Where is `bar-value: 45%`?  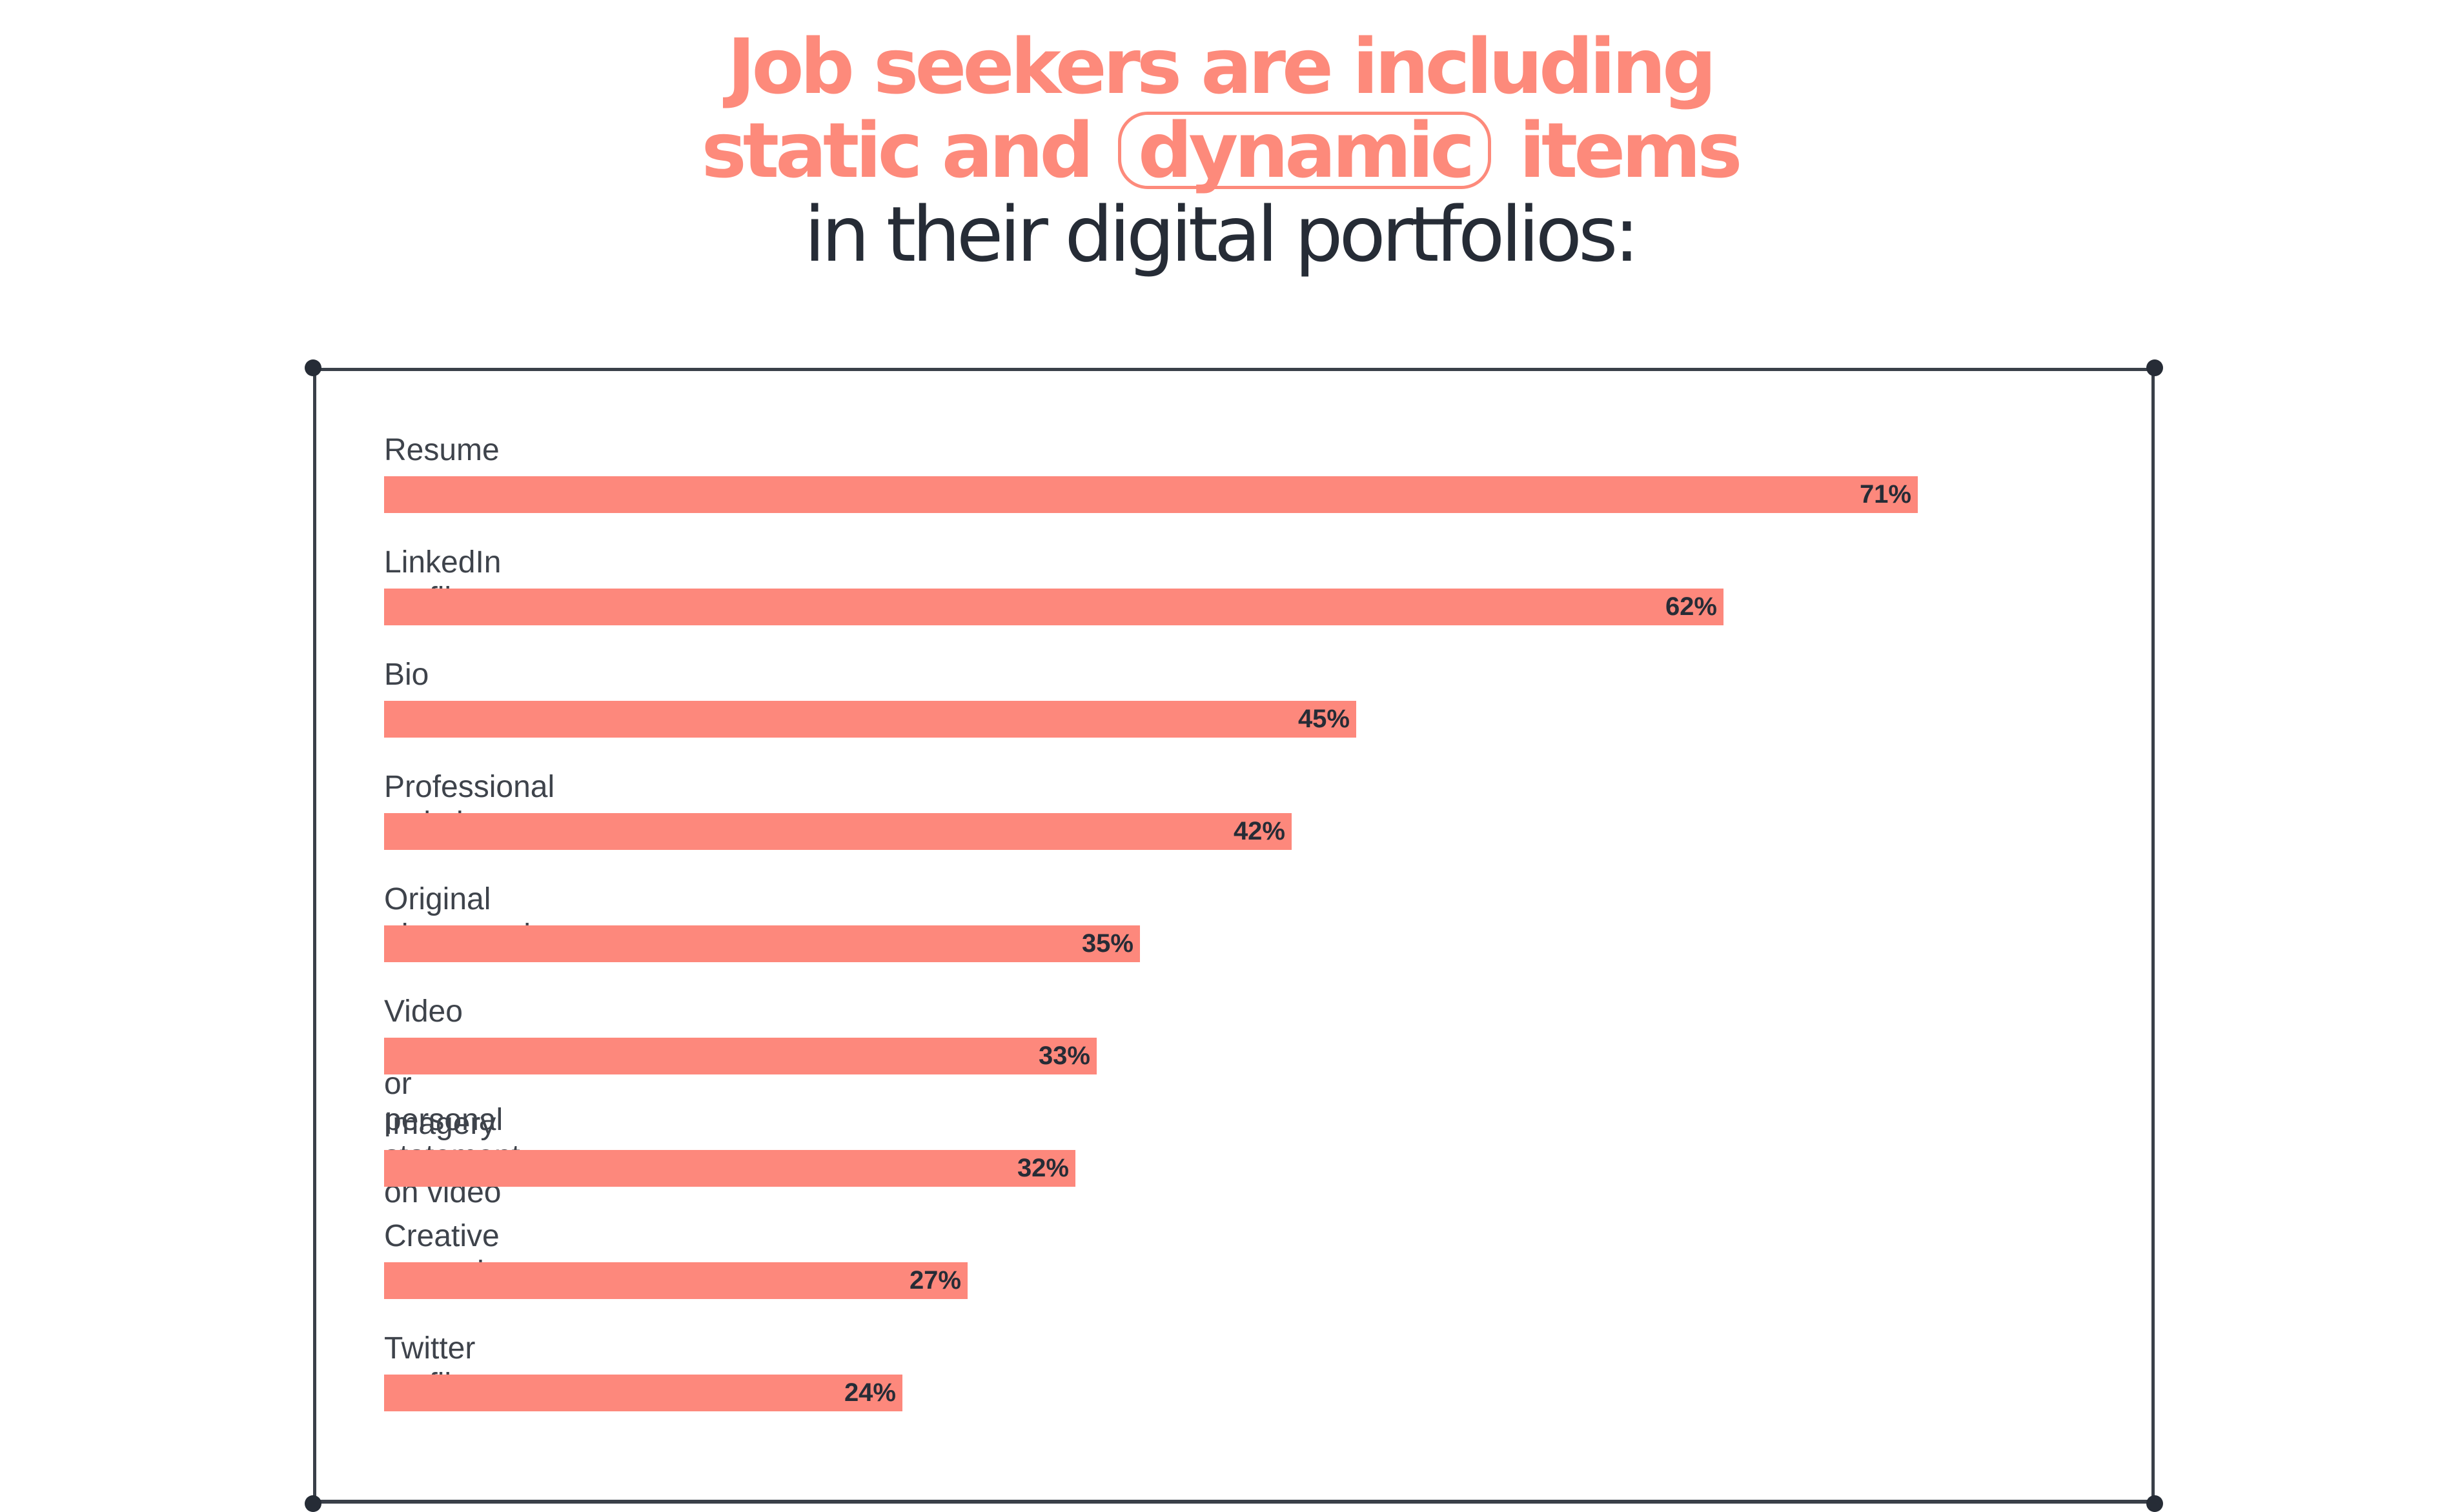
bar-value: 45% is located at coordinates (1324, 719).